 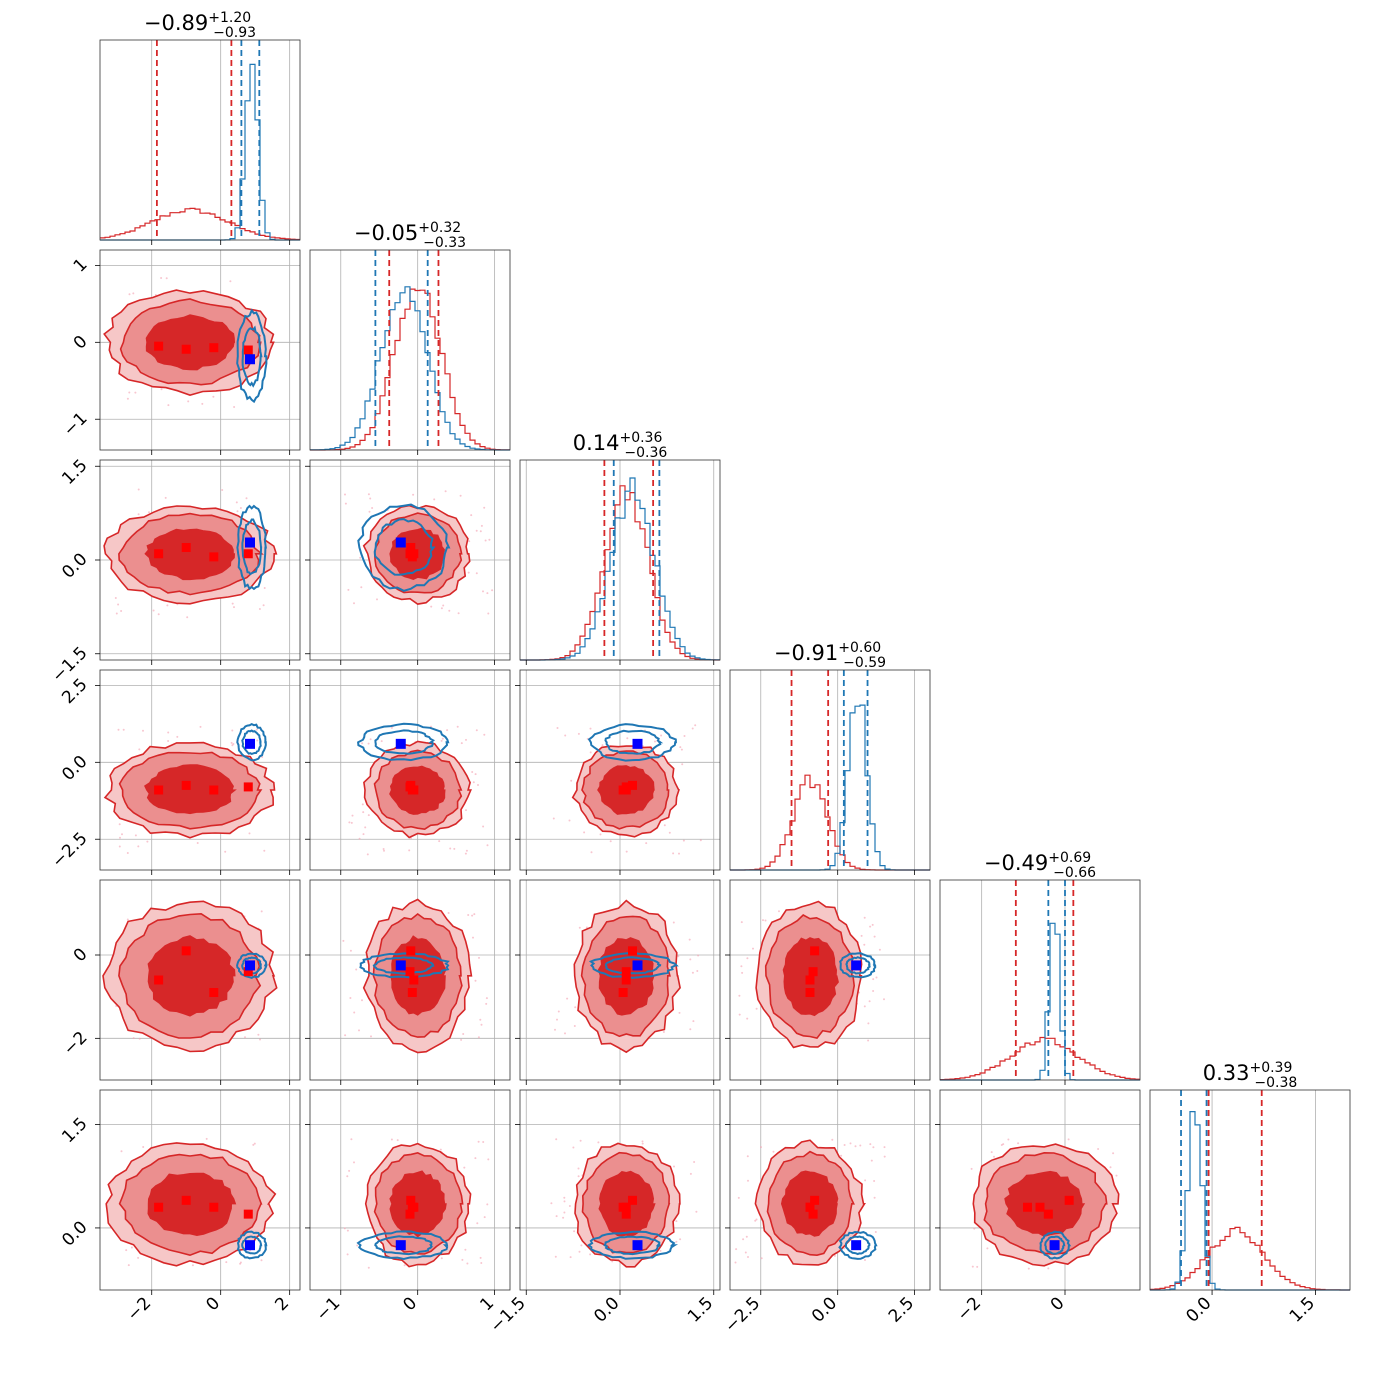 I want to click on x-tick-label: 0, so click(x=1058, y=1304).